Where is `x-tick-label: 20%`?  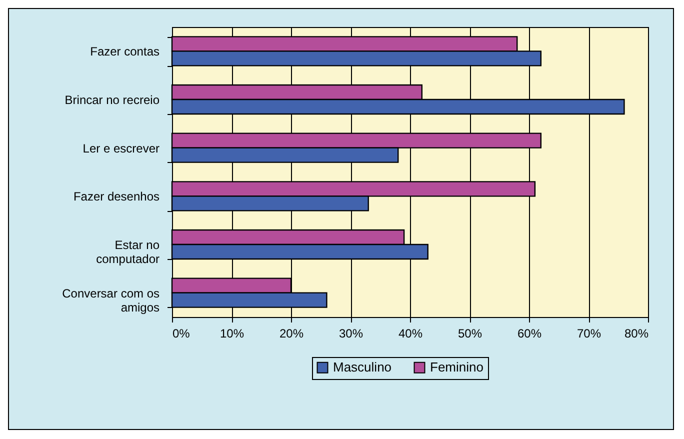 x-tick-label: 20% is located at coordinates (291, 333).